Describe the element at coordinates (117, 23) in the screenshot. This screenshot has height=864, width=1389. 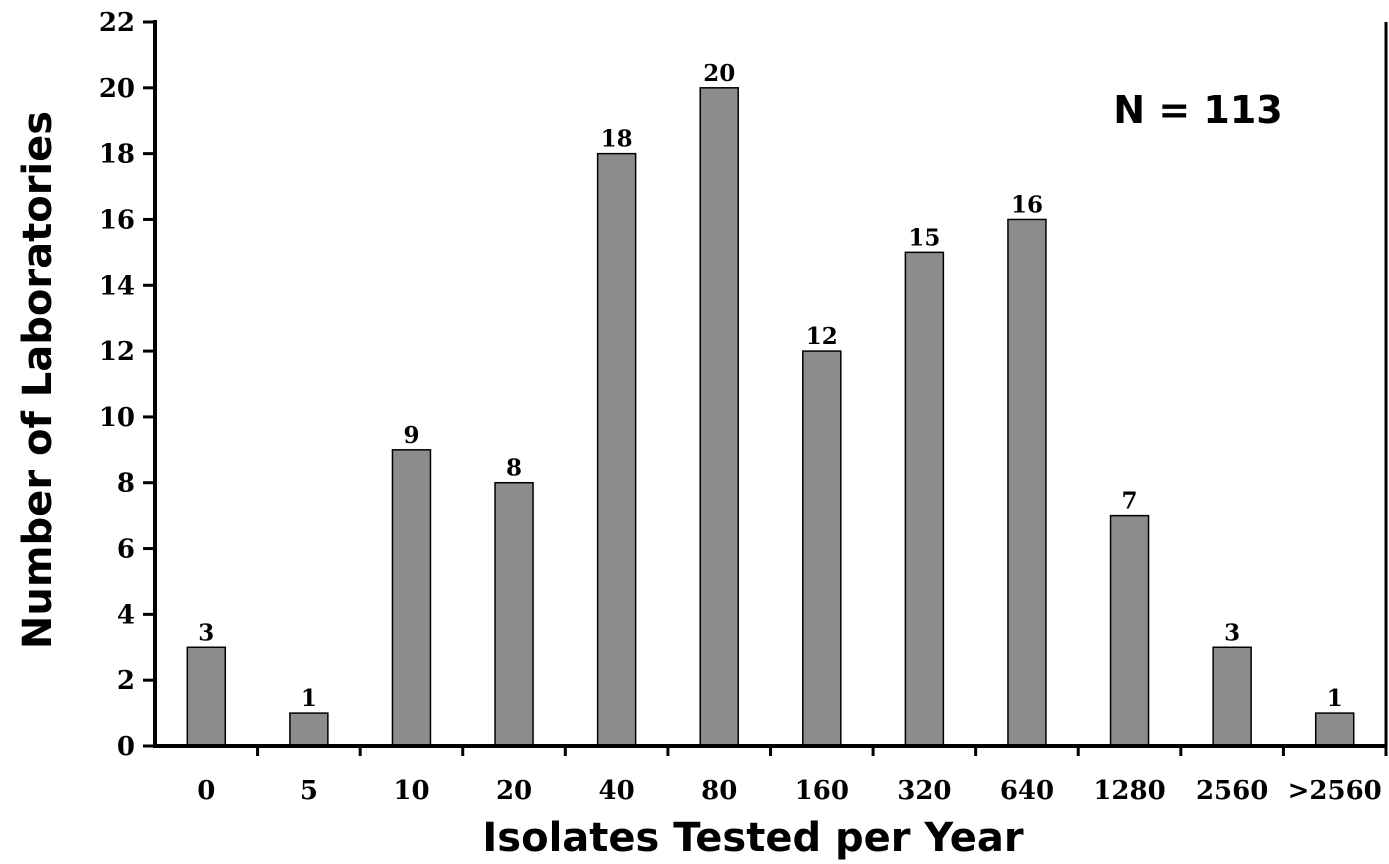
I see `y-tick-label: 22` at that location.